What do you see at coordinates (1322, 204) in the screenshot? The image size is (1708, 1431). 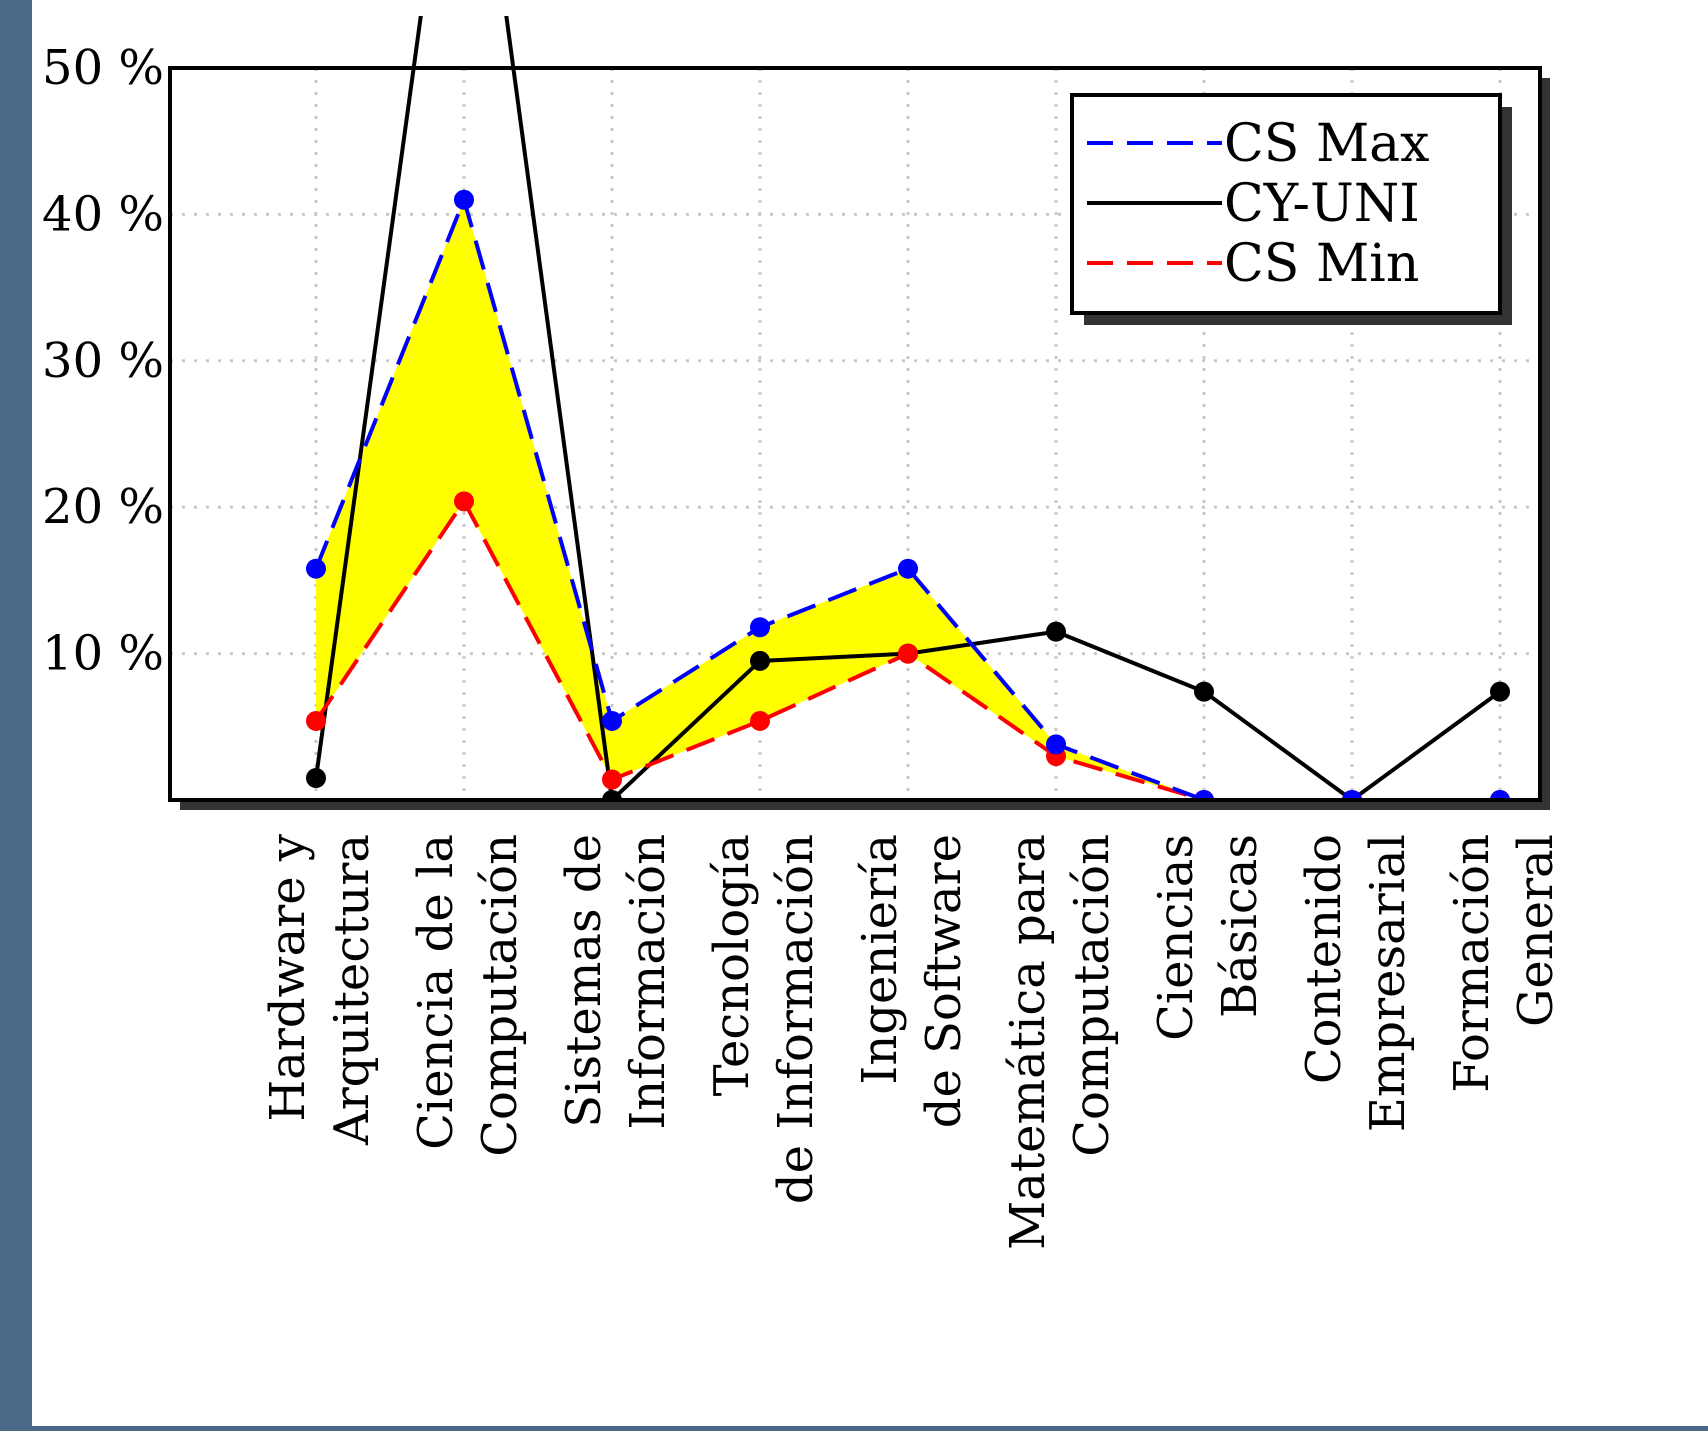 I see `legend-label-cy-uni: CY-UNI` at bounding box center [1322, 204].